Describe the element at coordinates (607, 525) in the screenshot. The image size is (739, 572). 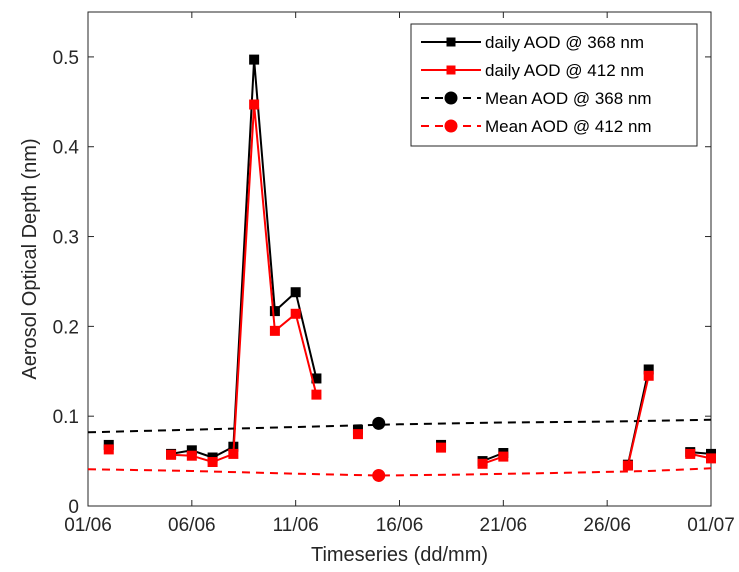
I see `x-tick-label: 26/06` at that location.